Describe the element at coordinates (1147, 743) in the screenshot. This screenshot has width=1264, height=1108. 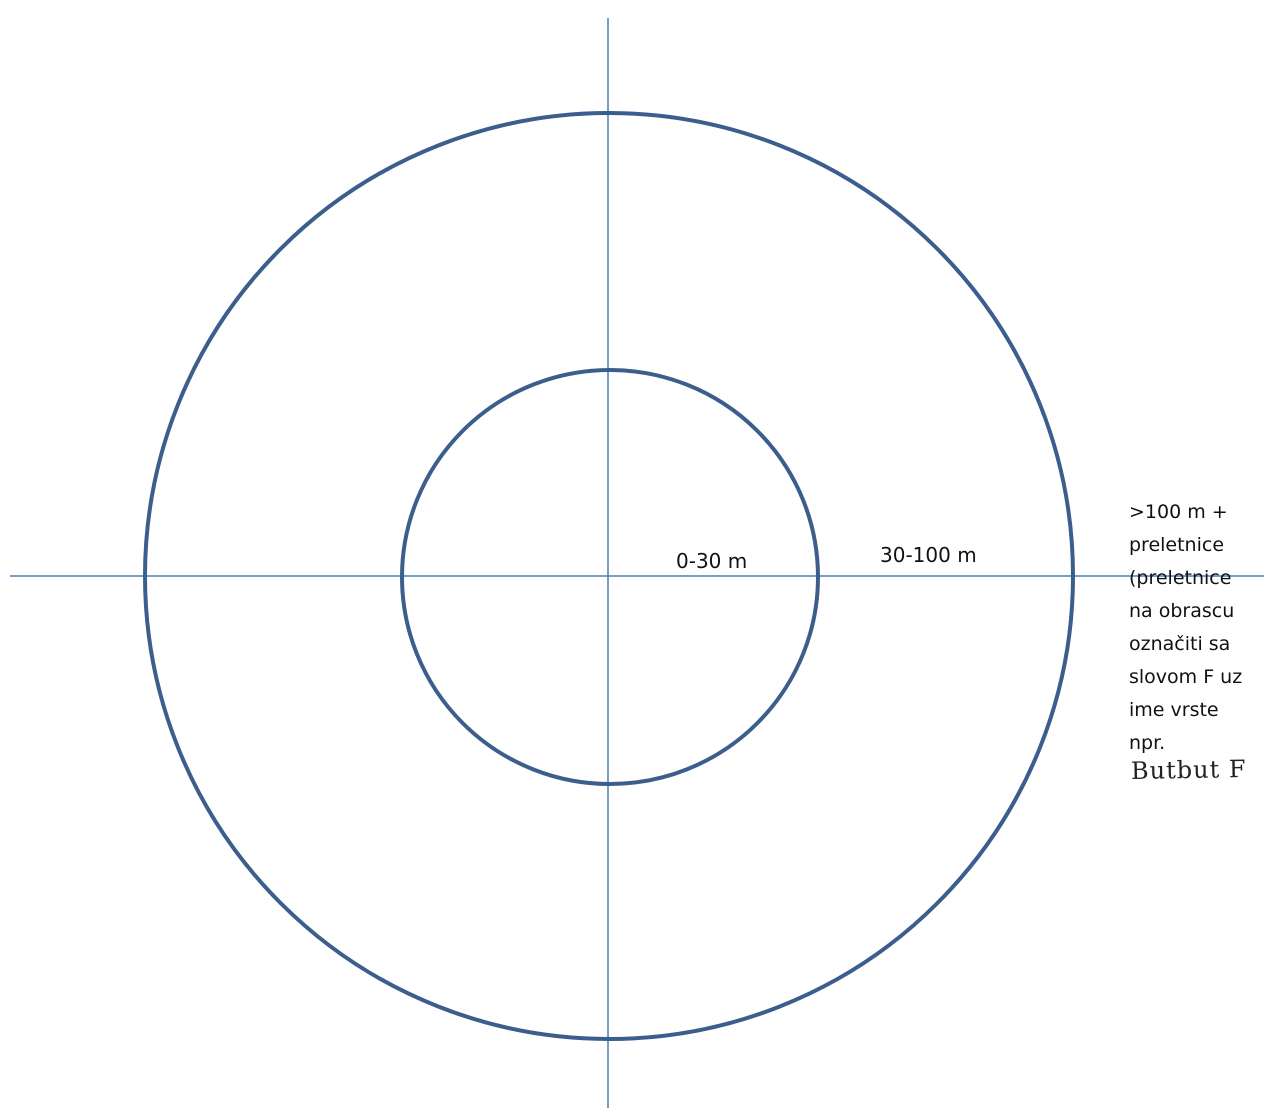
I see `outer-zone-note-line: npr.` at that location.